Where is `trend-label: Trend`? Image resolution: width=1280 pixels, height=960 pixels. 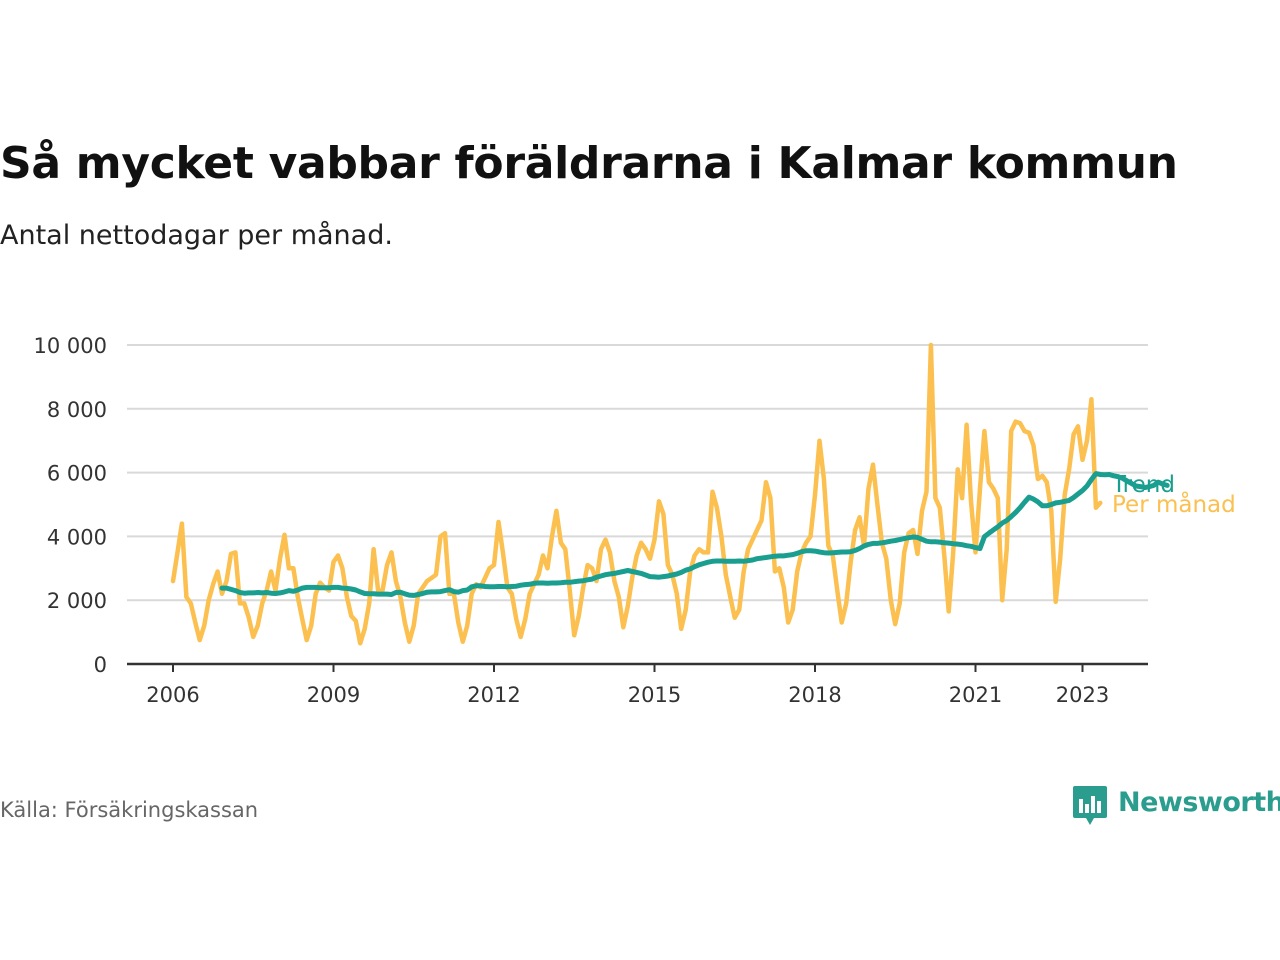 trend-label: Trend is located at coordinates (1143, 485).